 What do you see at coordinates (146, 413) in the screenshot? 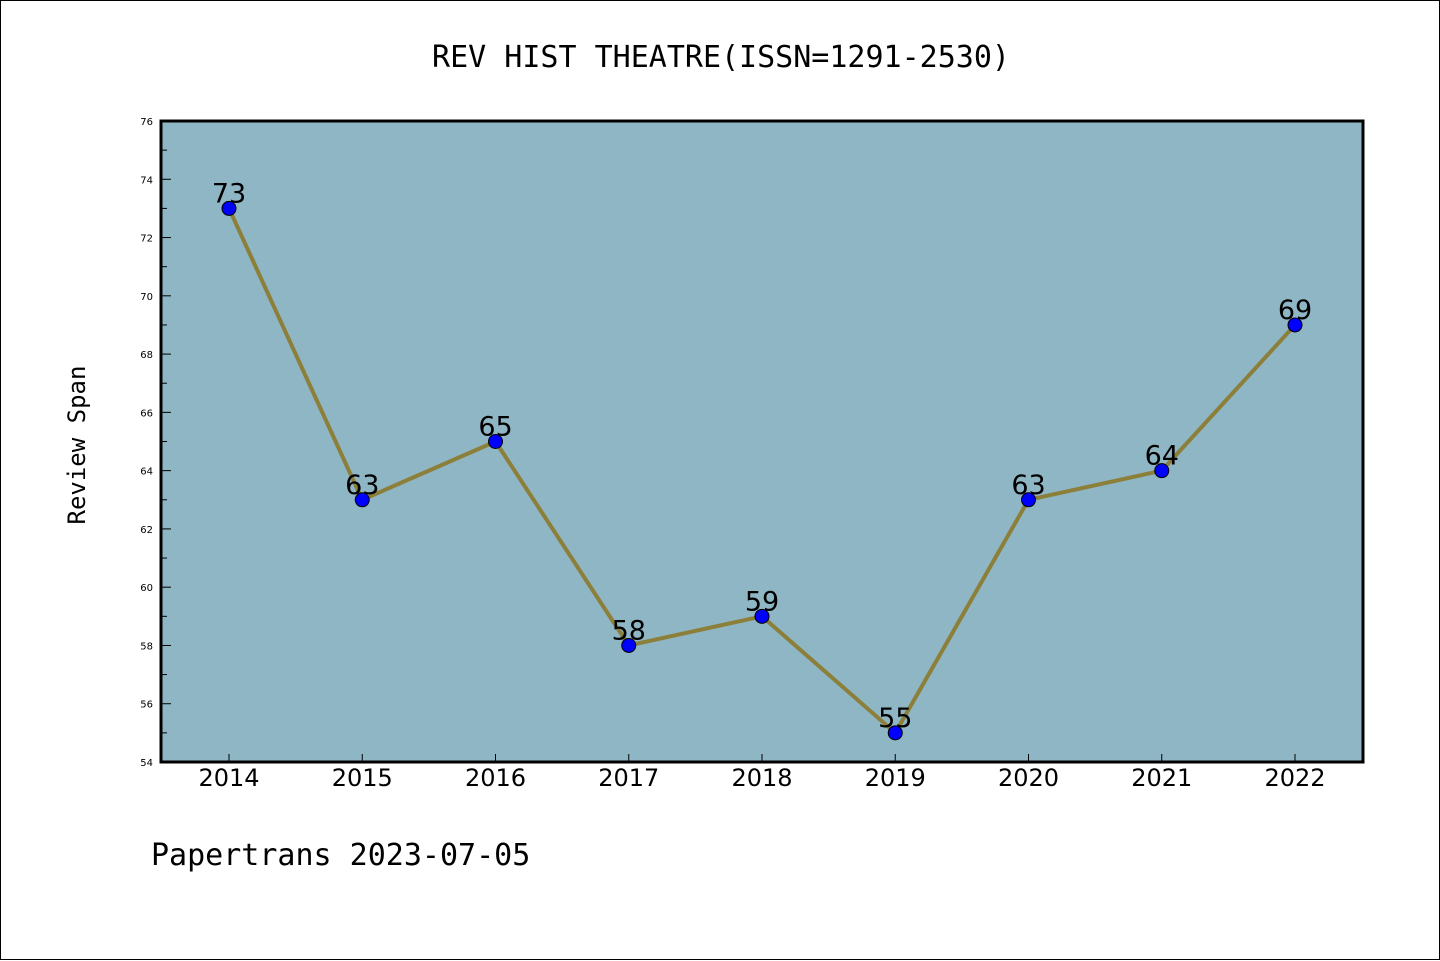
I see `y-tick-label: 66` at bounding box center [146, 413].